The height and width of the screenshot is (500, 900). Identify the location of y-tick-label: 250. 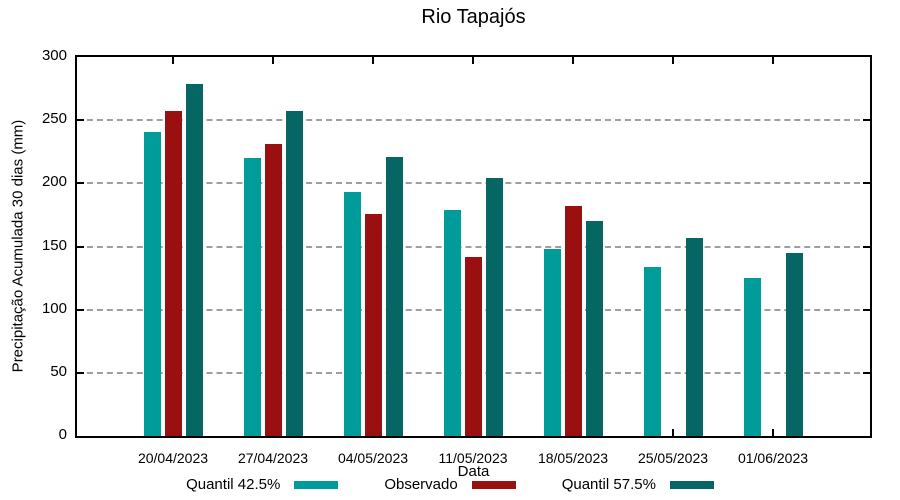
(54, 119).